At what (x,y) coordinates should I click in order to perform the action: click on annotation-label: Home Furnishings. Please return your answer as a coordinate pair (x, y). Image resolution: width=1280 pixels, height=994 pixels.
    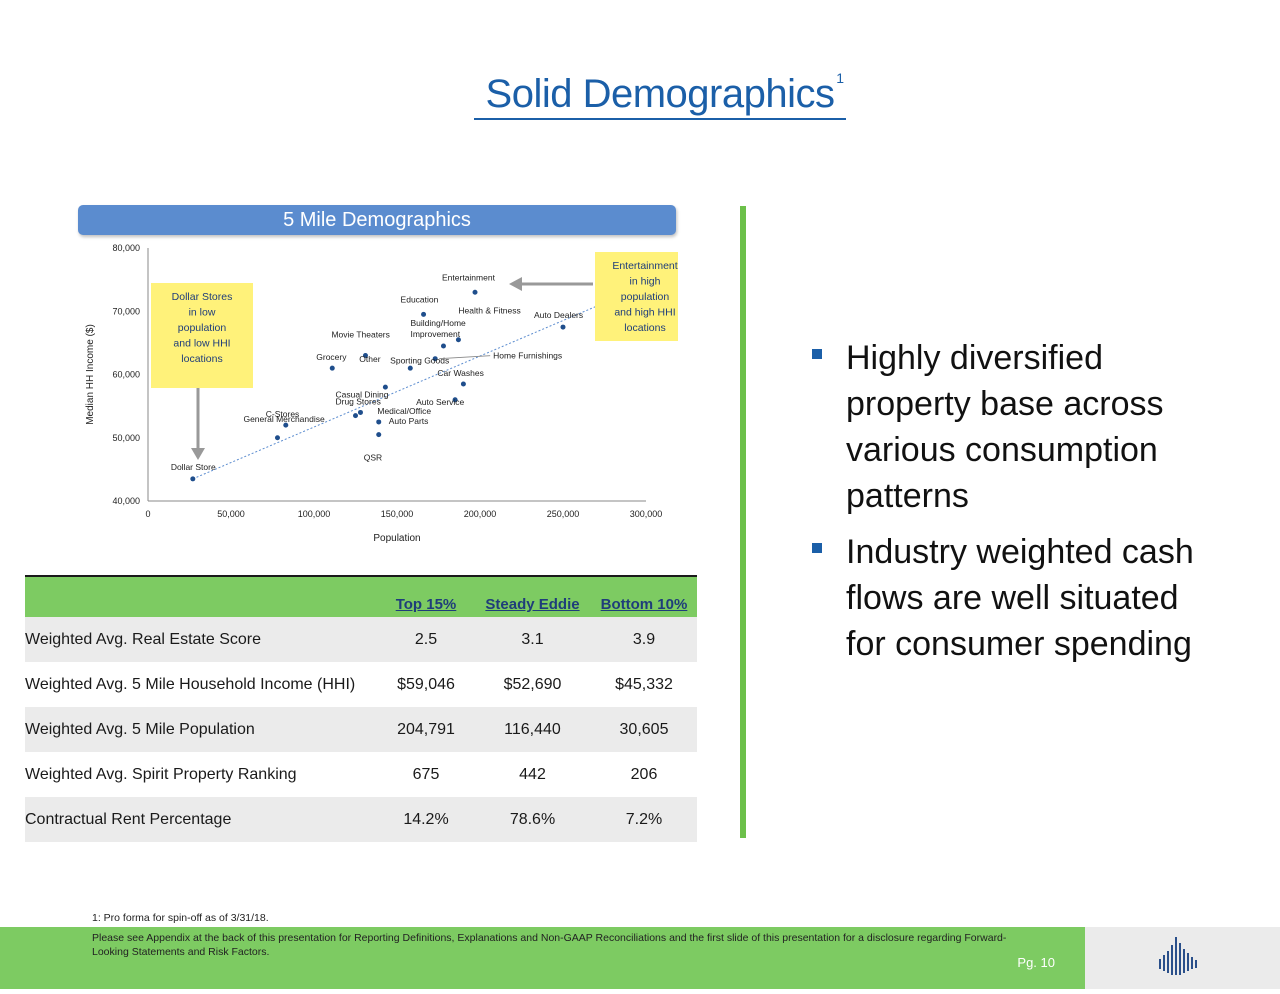
    Looking at the image, I should click on (527, 356).